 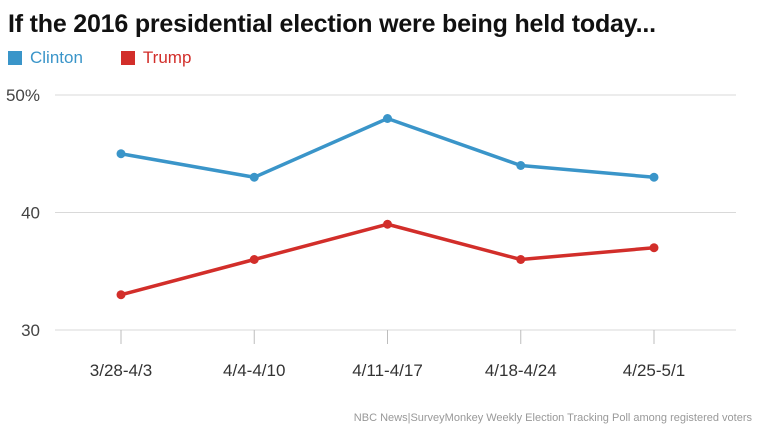 I want to click on legend: Clinton Trump, so click(x=99, y=58).